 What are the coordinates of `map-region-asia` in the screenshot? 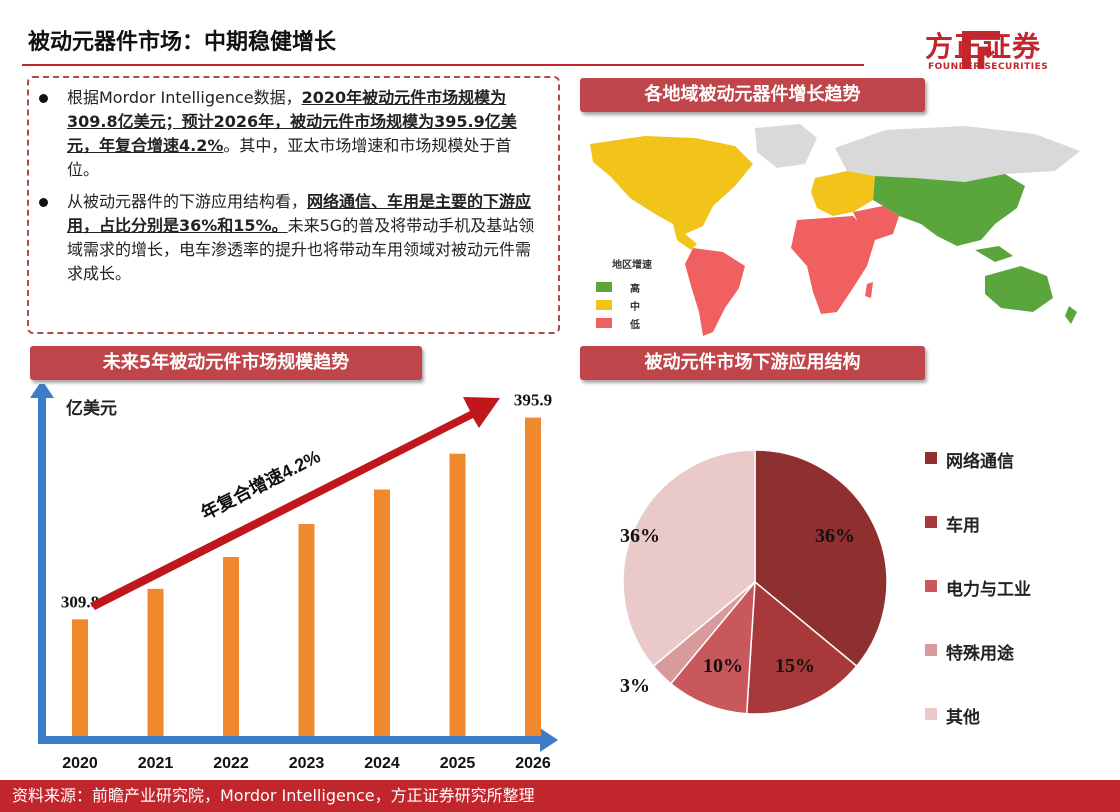 It's located at (949, 210).